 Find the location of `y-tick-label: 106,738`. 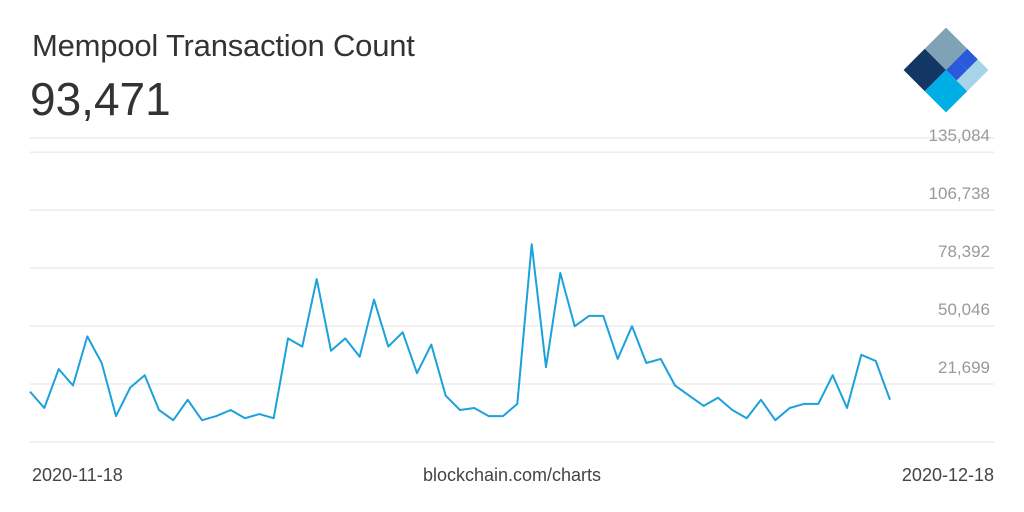

y-tick-label: 106,738 is located at coordinates (959, 194).